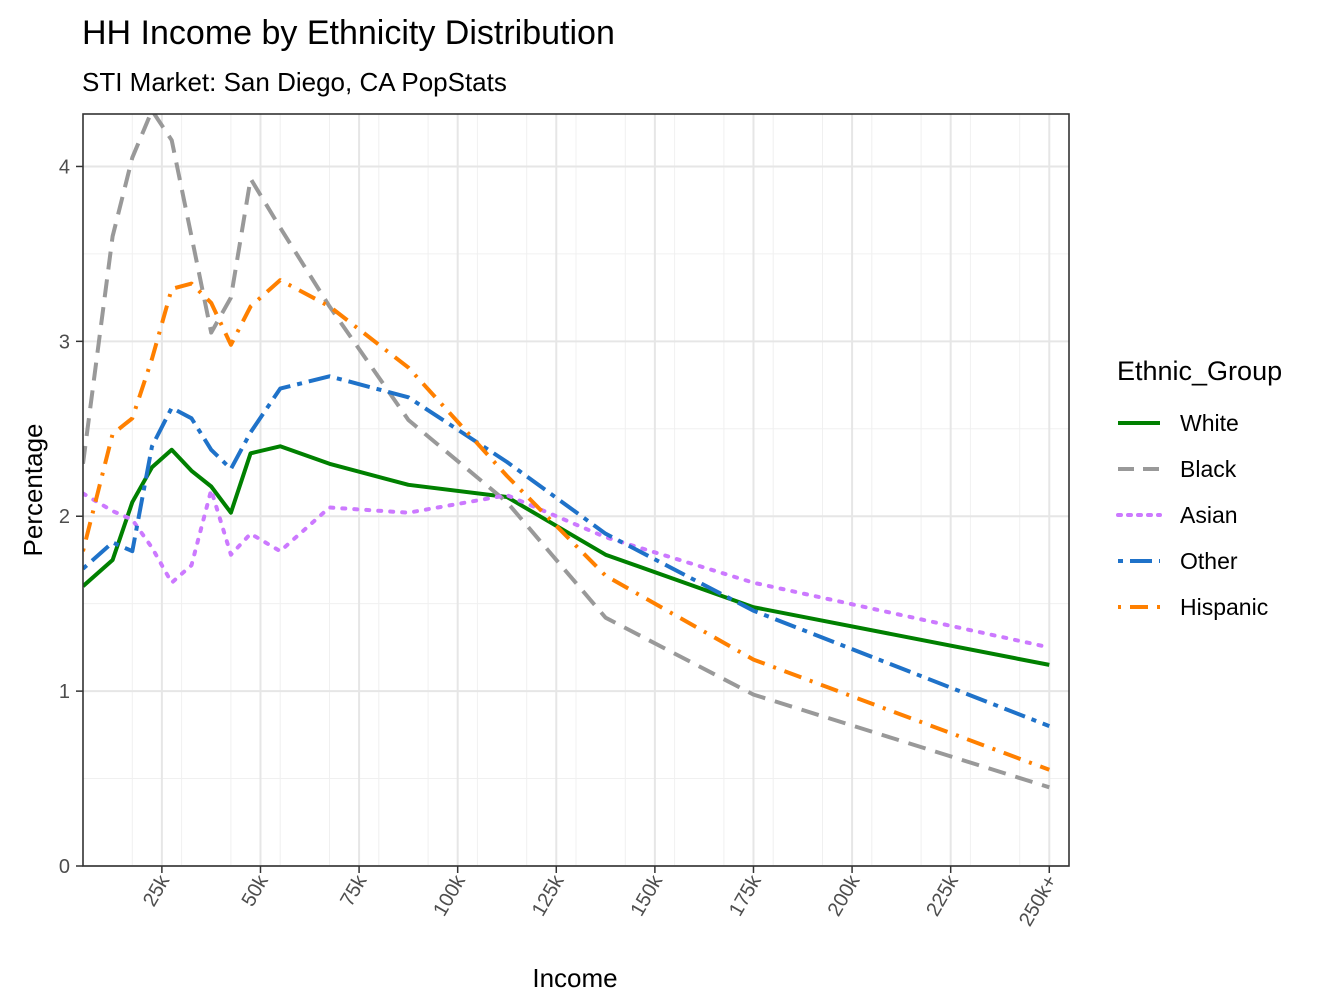  What do you see at coordinates (600, 898) in the screenshot?
I see `x-axis: 25k 50k 75k 100k 125k 150k 175k 200k 225k 250k+` at bounding box center [600, 898].